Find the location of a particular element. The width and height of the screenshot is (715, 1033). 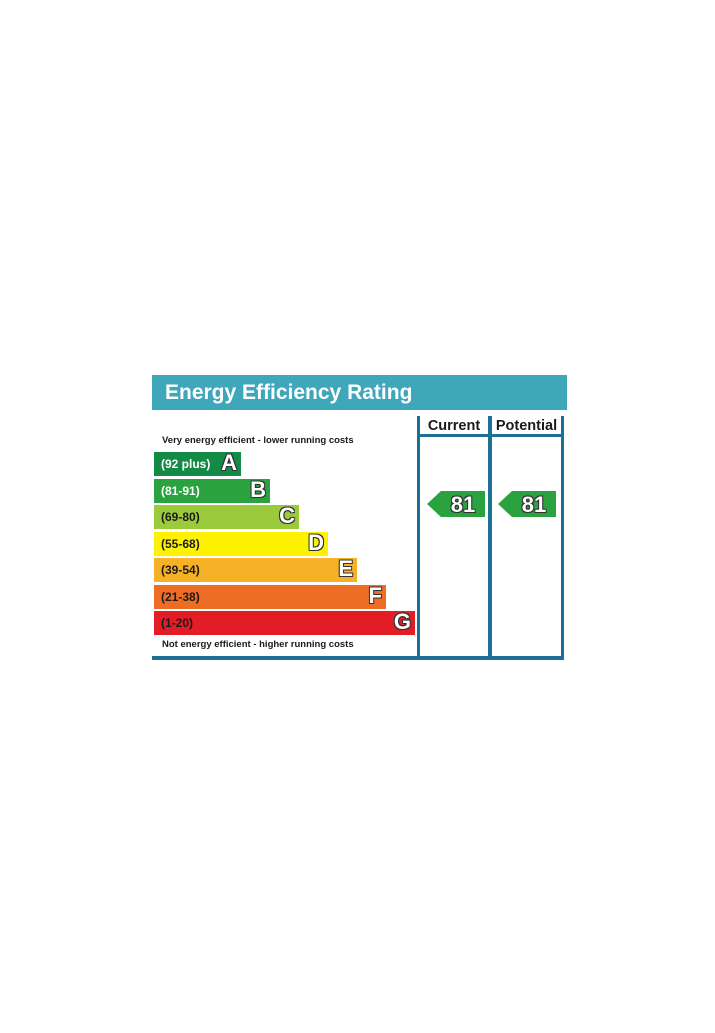

band-a-range: (92 plus) is located at coordinates (186, 464).